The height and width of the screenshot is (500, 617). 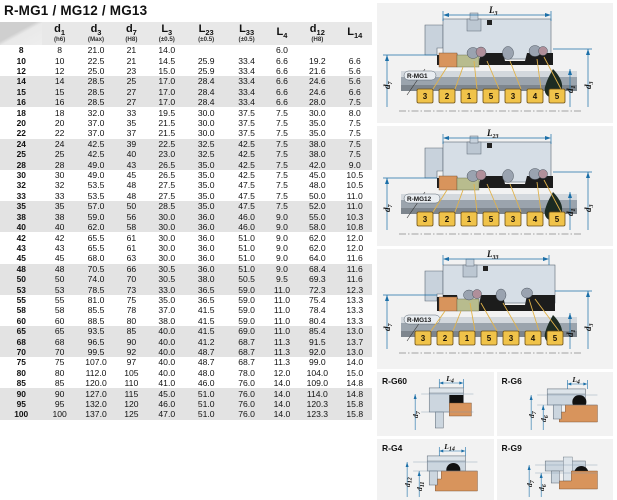 I want to click on table-cell: 137.0, so click(x=96, y=414).